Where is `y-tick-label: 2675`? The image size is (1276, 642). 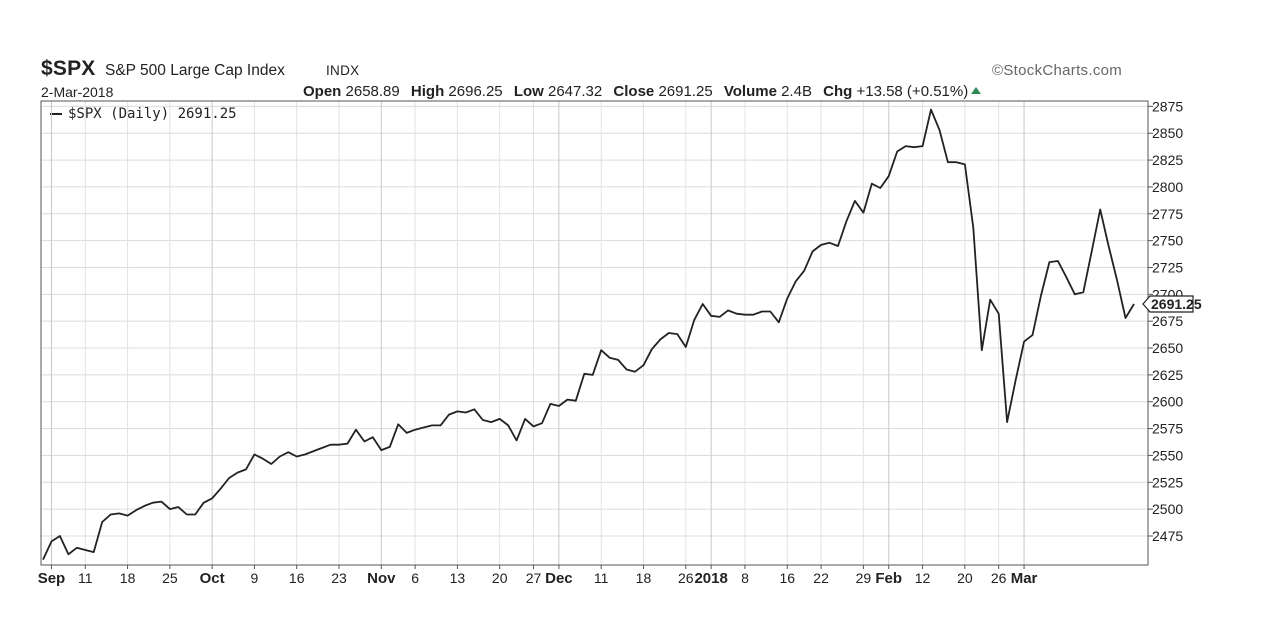 y-tick-label: 2675 is located at coordinates (1167, 321).